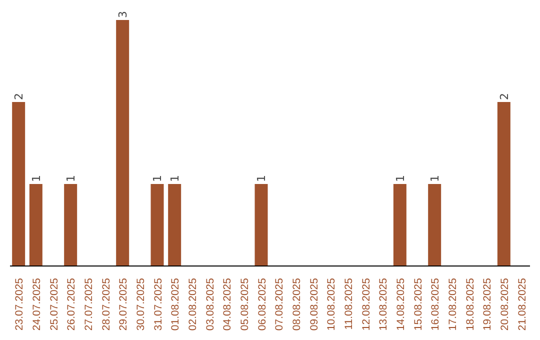 Image resolution: width=540 pixels, height=340 pixels. I want to click on x-tick-label: 21.08.2025, so click(522, 304).